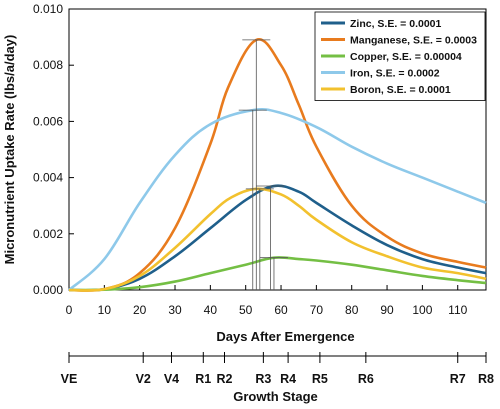  What do you see at coordinates (224, 379) in the screenshot?
I see `growth-stage-label: R2` at bounding box center [224, 379].